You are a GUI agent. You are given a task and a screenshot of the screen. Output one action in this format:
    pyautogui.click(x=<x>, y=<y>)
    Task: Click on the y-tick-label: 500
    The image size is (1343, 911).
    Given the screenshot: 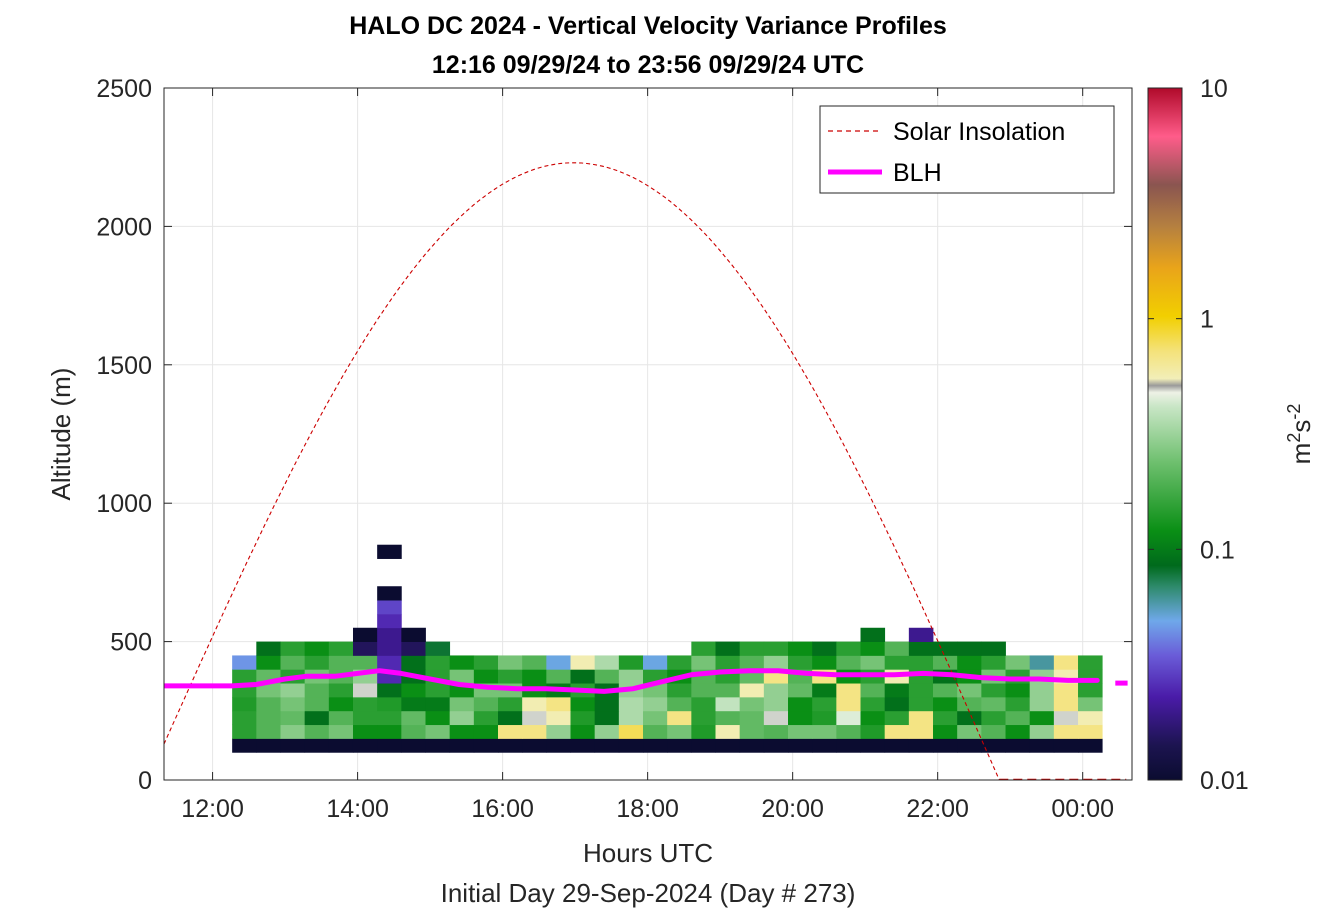 What is the action you would take?
    pyautogui.click(x=131, y=643)
    